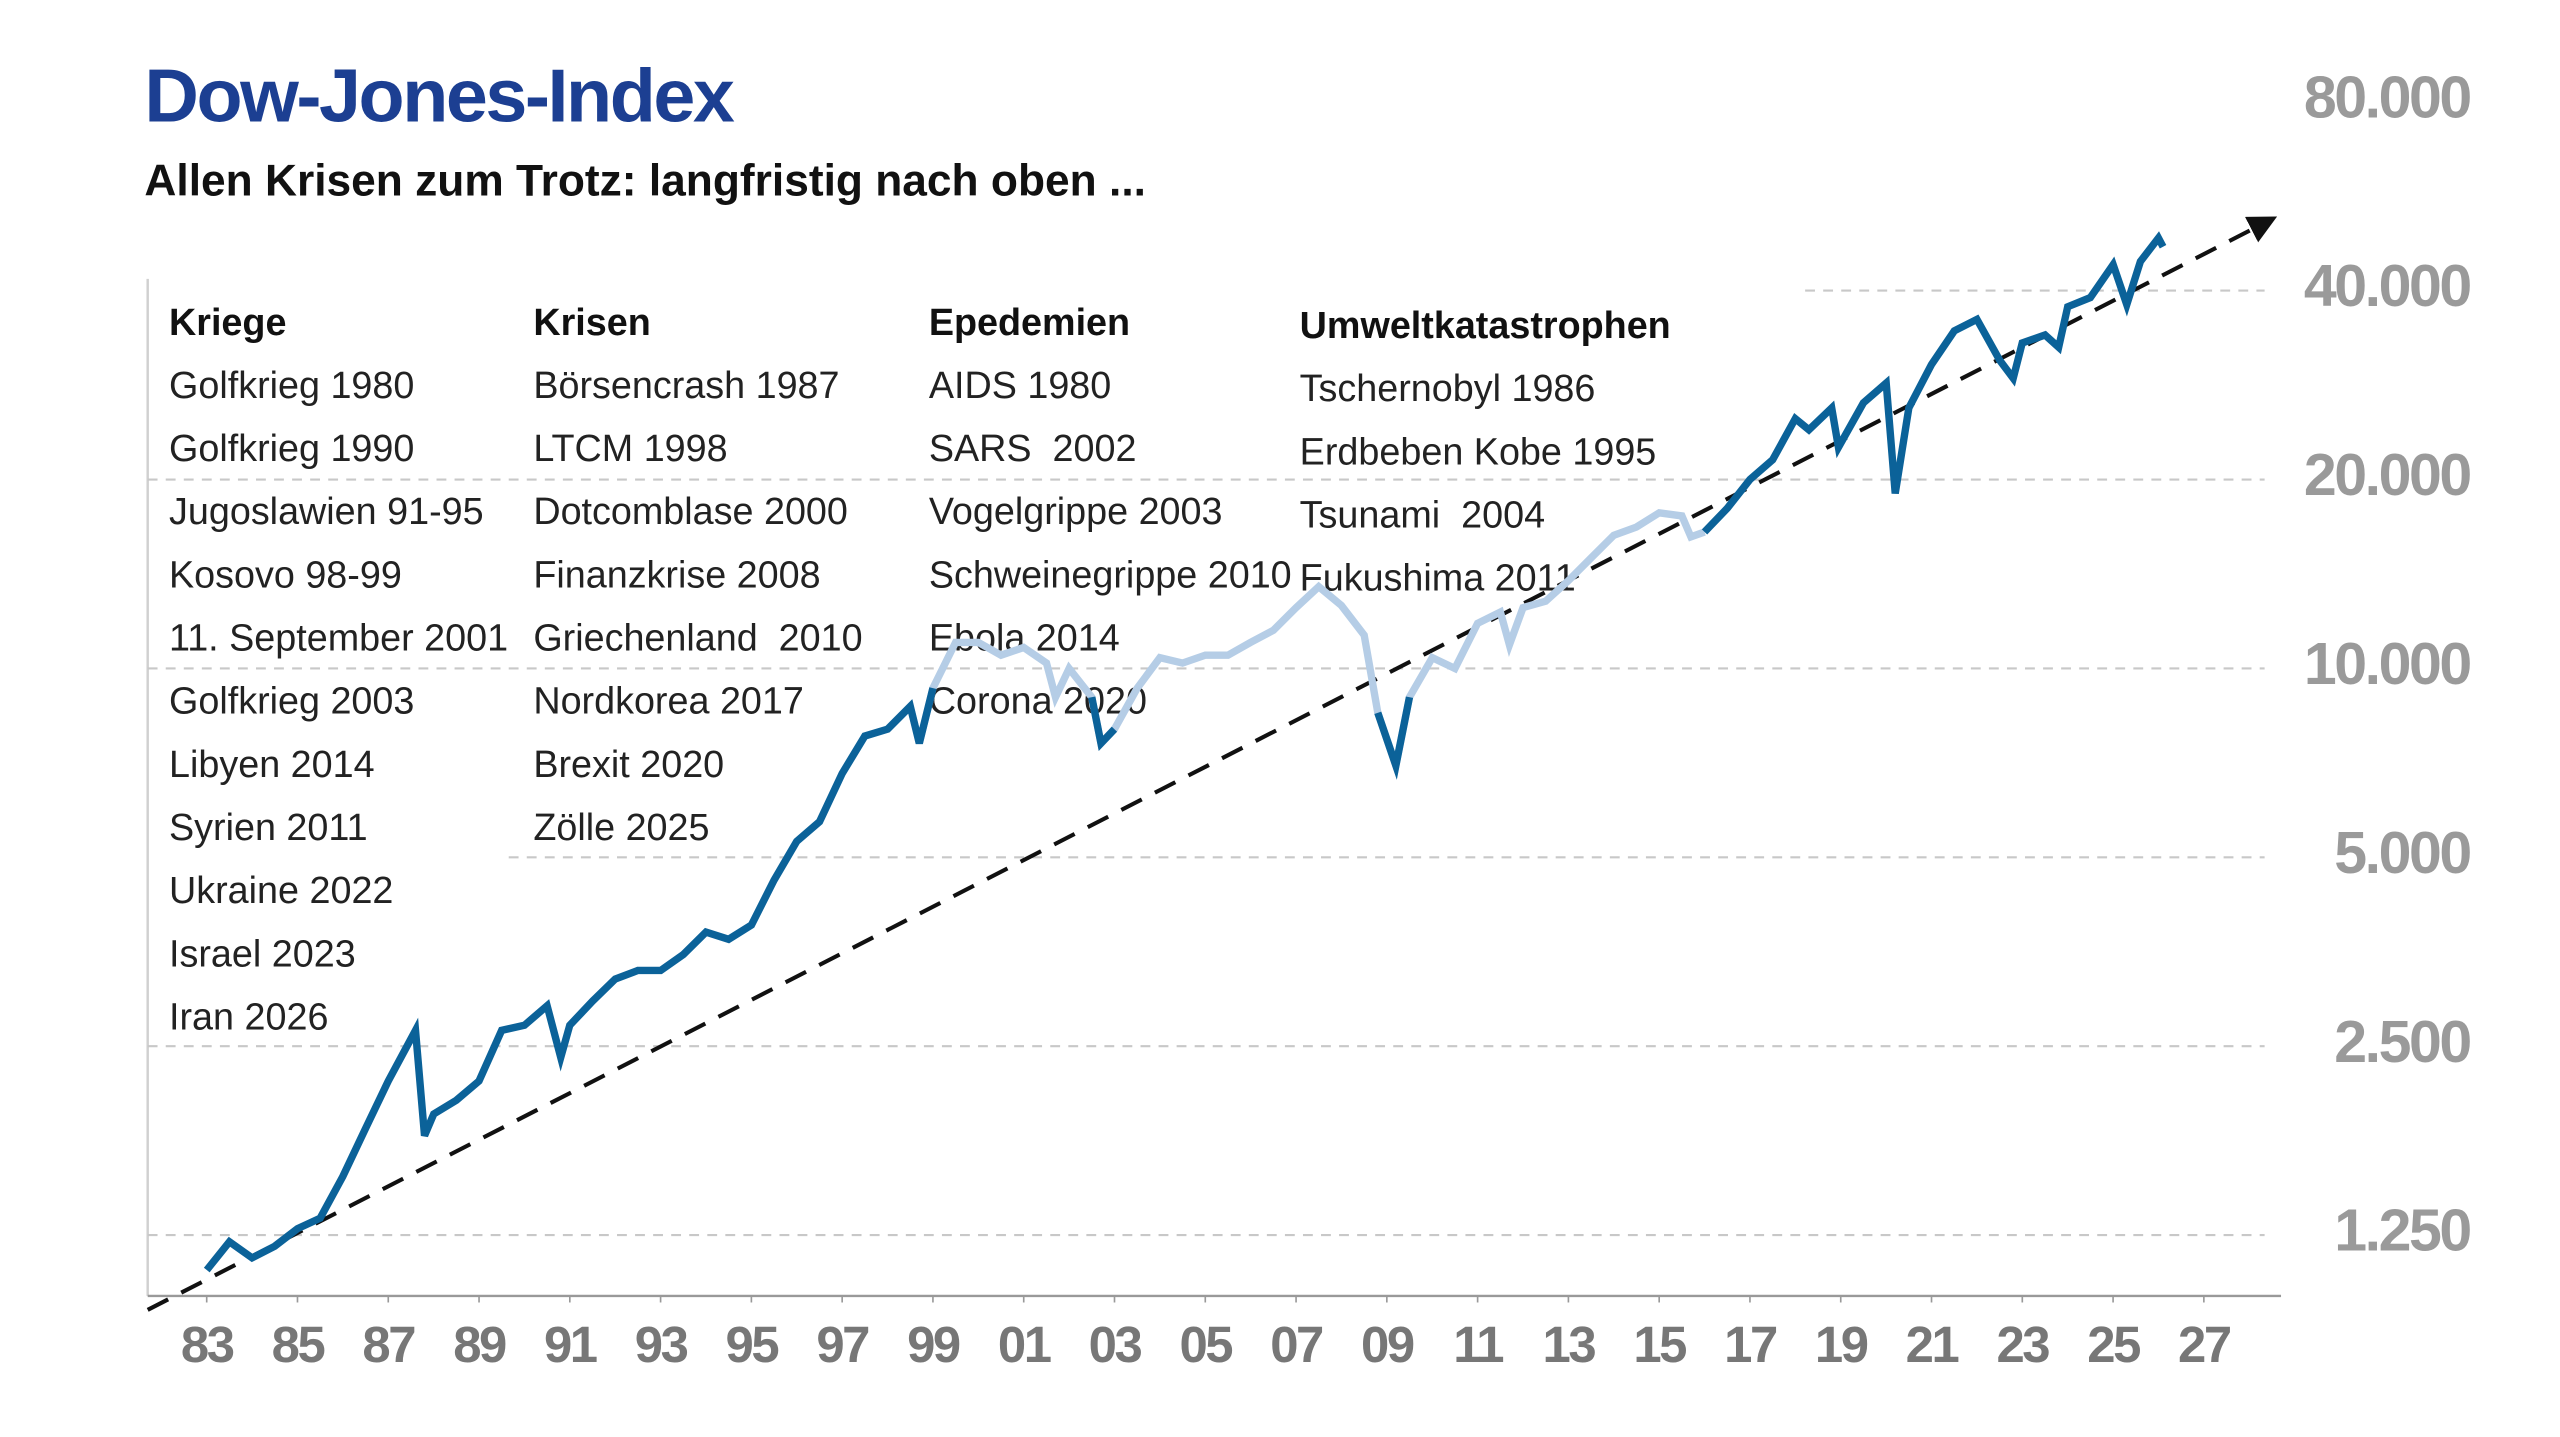 This screenshot has width=2560, height=1437. What do you see at coordinates (2022, 1344) in the screenshot?
I see `x-tick-label: 23` at bounding box center [2022, 1344].